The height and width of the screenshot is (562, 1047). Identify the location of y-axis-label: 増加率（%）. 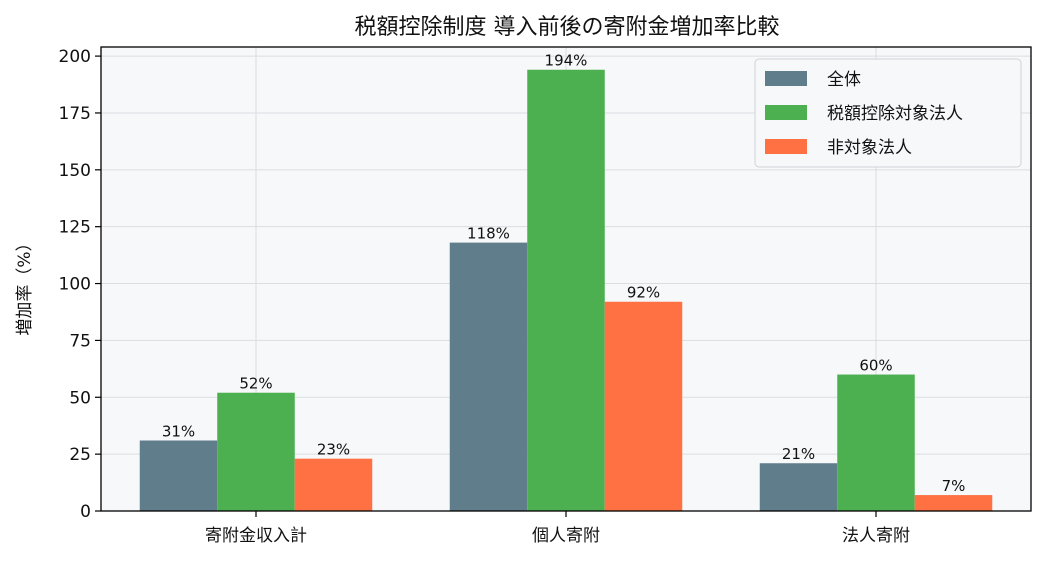
(25, 284).